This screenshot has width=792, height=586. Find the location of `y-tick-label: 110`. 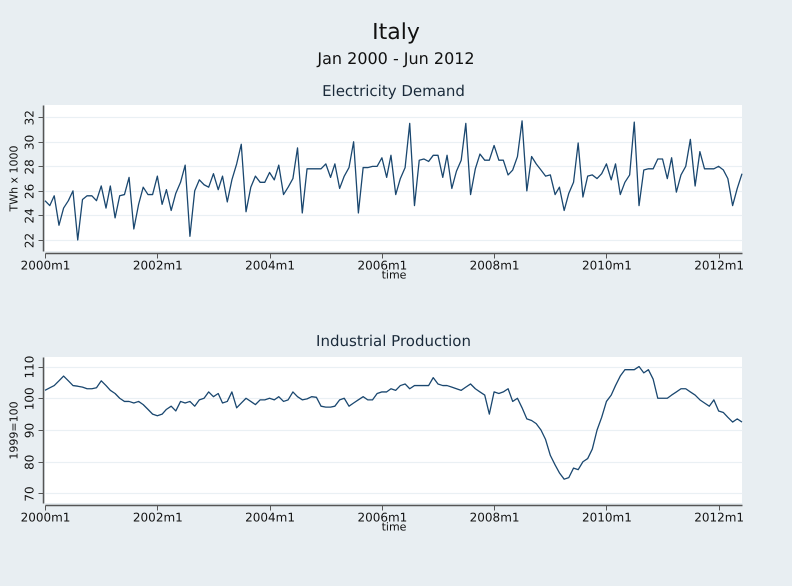

y-tick-label: 110 is located at coordinates (29, 367).